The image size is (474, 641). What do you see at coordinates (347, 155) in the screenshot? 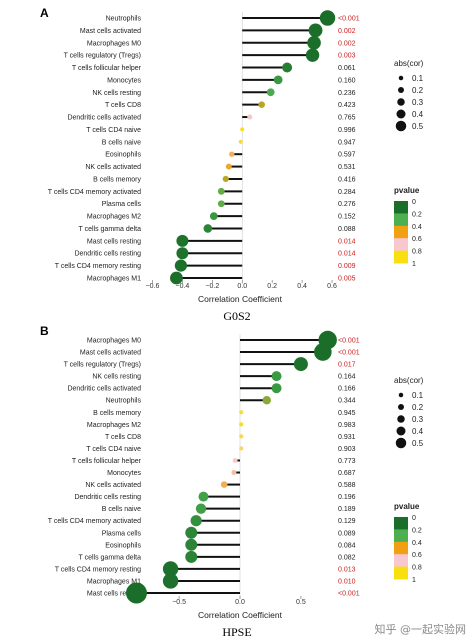
I see `pvalue-label: 0.597` at bounding box center [347, 155].